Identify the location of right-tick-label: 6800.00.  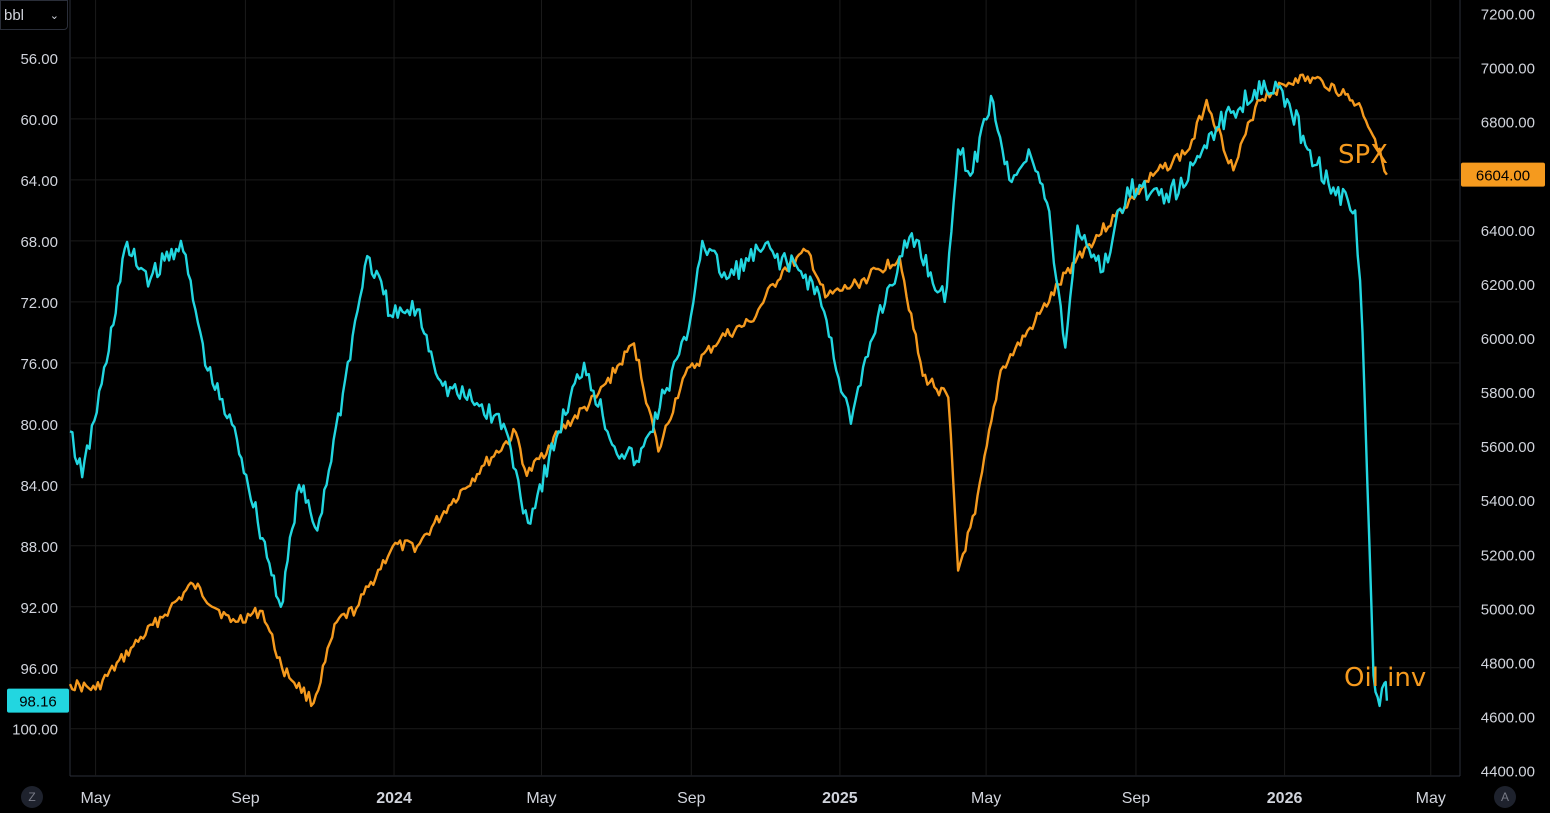
(1508, 123).